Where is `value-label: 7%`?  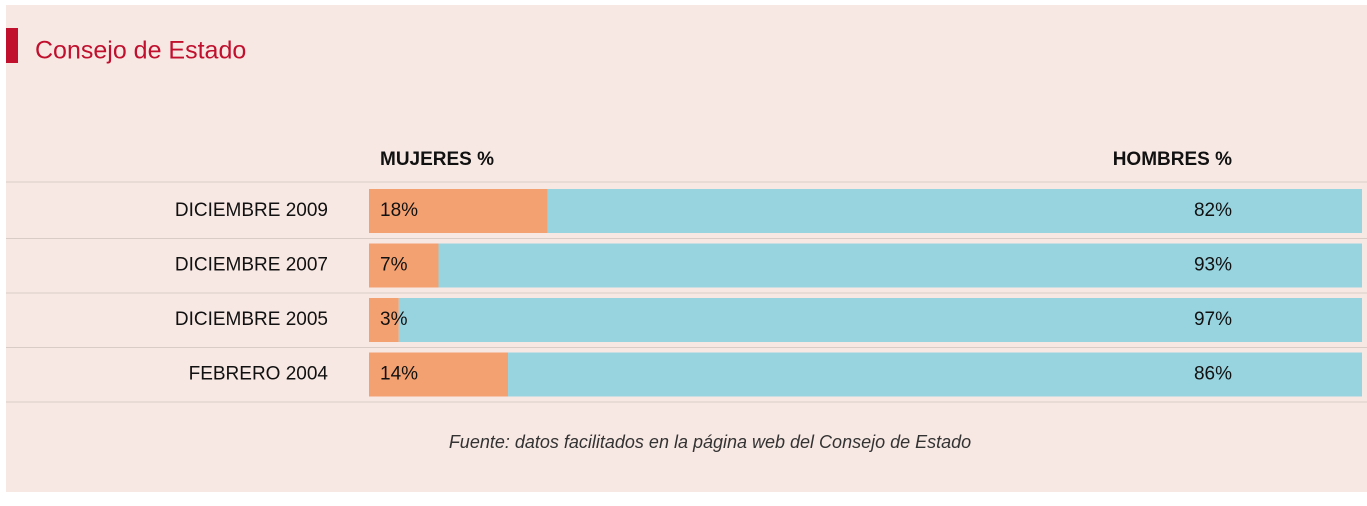
value-label: 7% is located at coordinates (394, 265).